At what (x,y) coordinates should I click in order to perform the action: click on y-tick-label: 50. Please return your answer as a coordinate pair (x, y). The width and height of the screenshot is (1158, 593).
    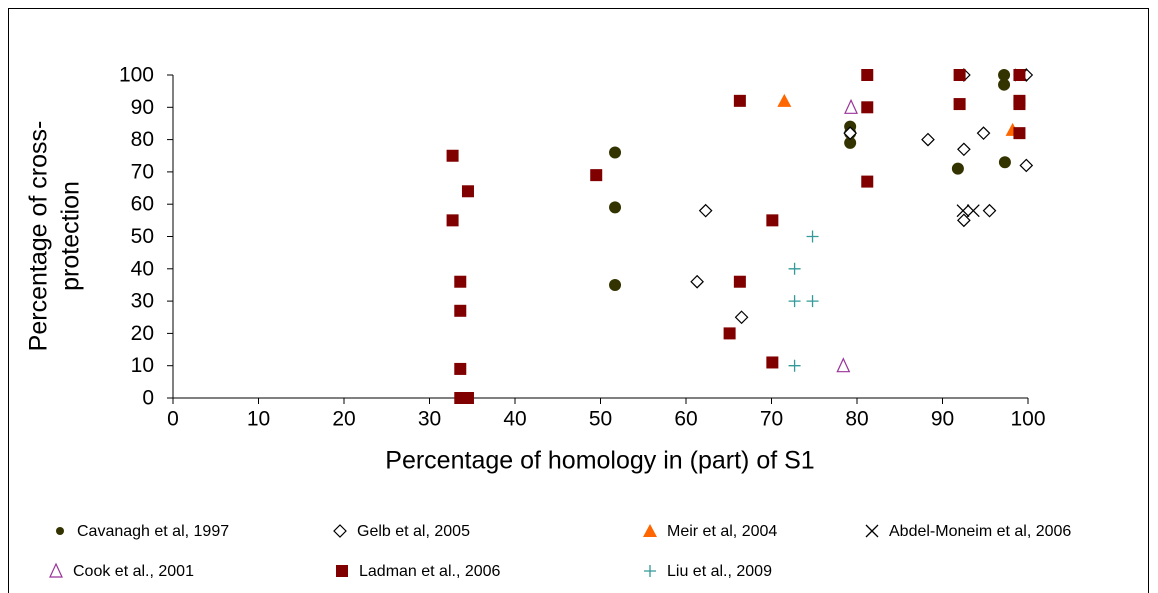
    Looking at the image, I should click on (142, 236).